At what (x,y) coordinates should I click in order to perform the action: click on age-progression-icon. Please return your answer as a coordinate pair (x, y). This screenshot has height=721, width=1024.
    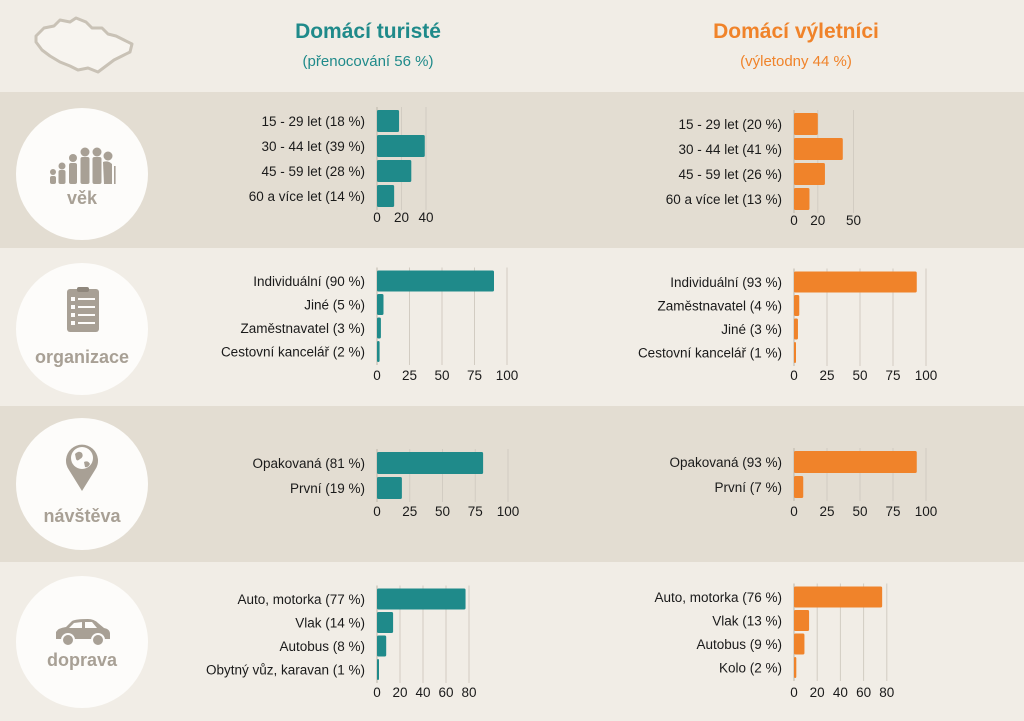
    Looking at the image, I should click on (83, 165).